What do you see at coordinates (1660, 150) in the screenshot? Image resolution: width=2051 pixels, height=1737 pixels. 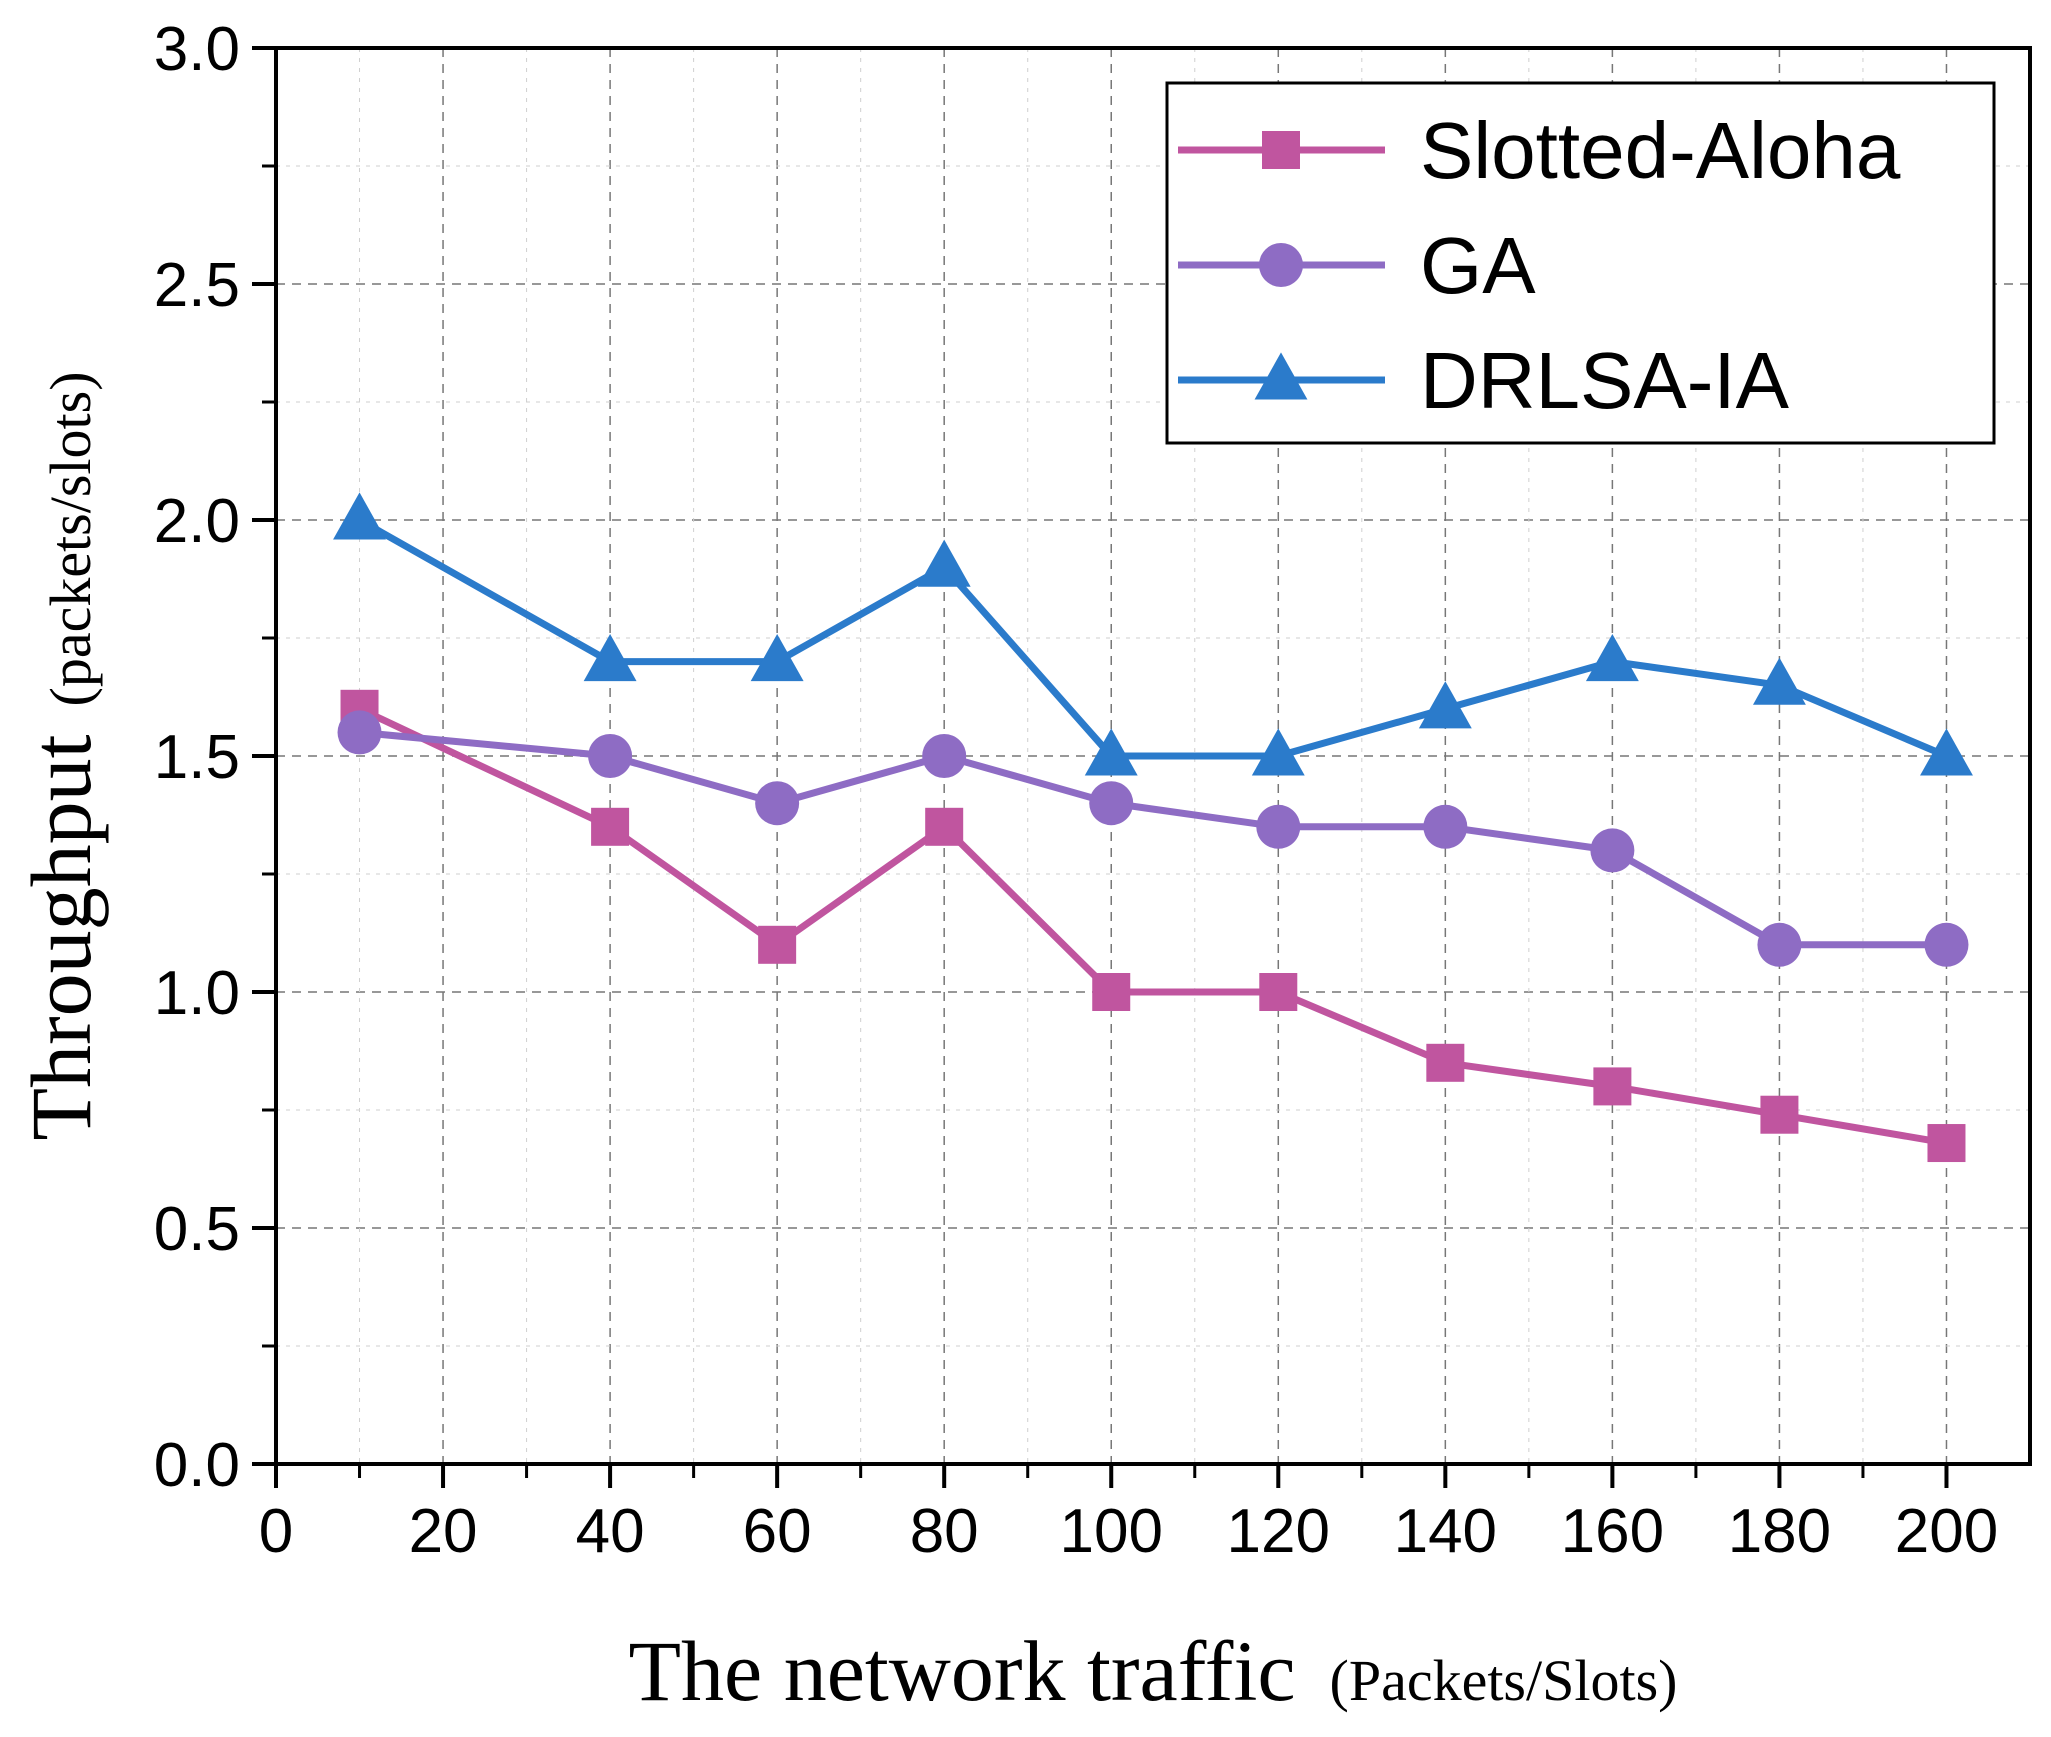 I see `legend-label: Slotted-Aloha` at bounding box center [1660, 150].